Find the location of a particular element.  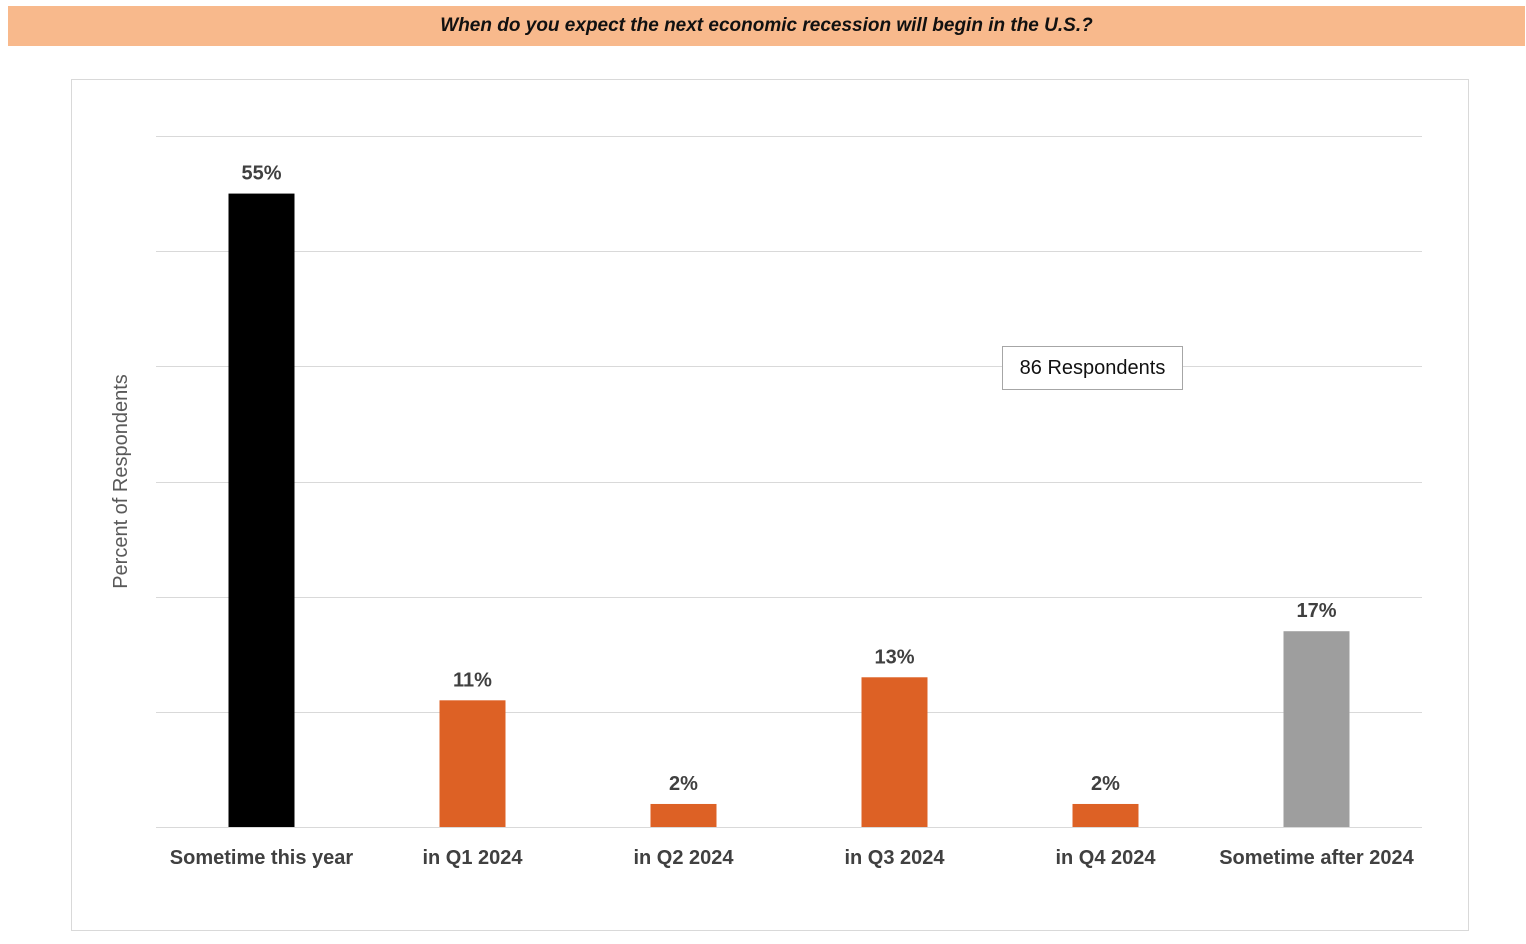

x-tick-label: in Q2 2024 is located at coordinates (683, 858).